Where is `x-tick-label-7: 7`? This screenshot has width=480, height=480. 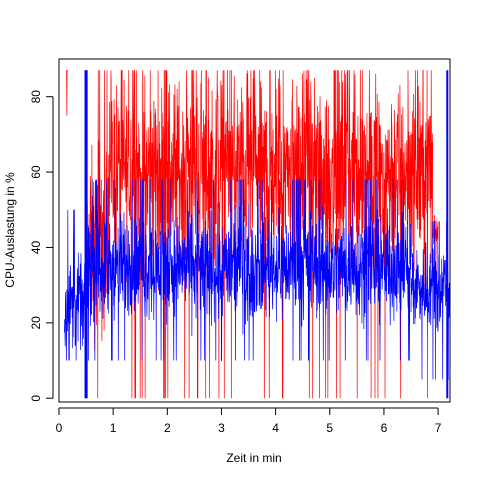
x-tick-label-7: 7 is located at coordinates (438, 428).